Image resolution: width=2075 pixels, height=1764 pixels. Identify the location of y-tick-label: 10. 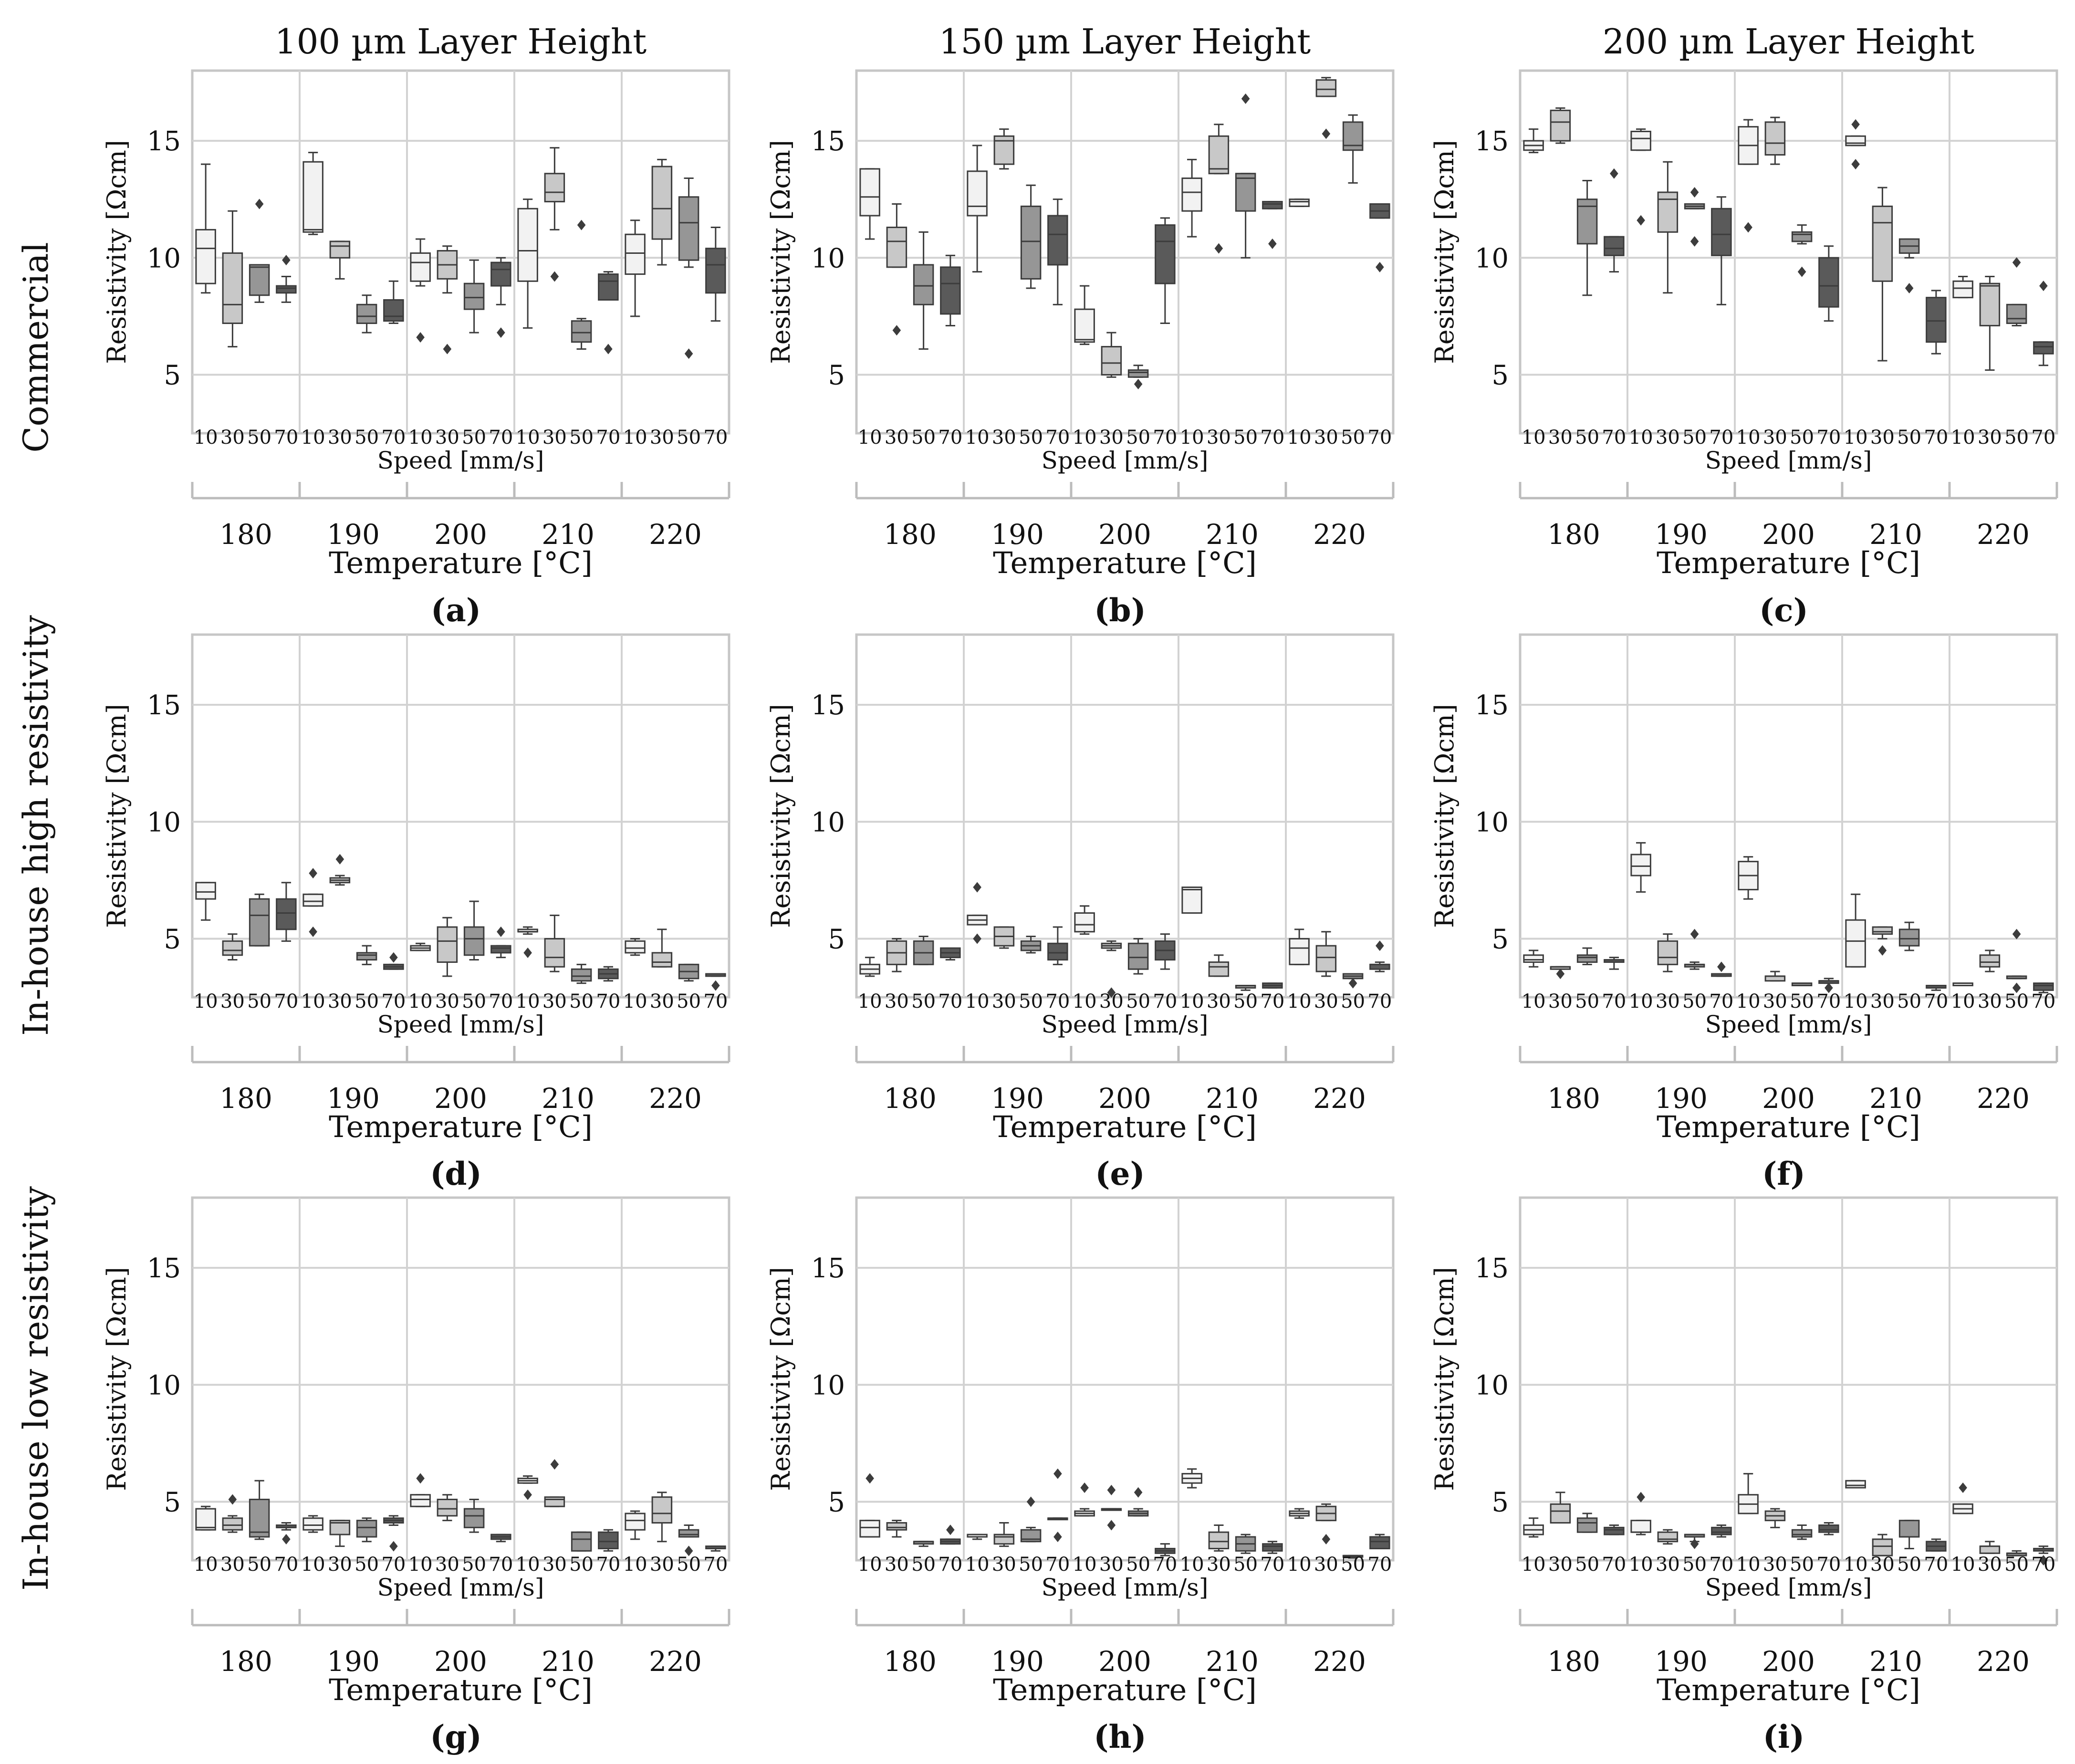
(828, 1385).